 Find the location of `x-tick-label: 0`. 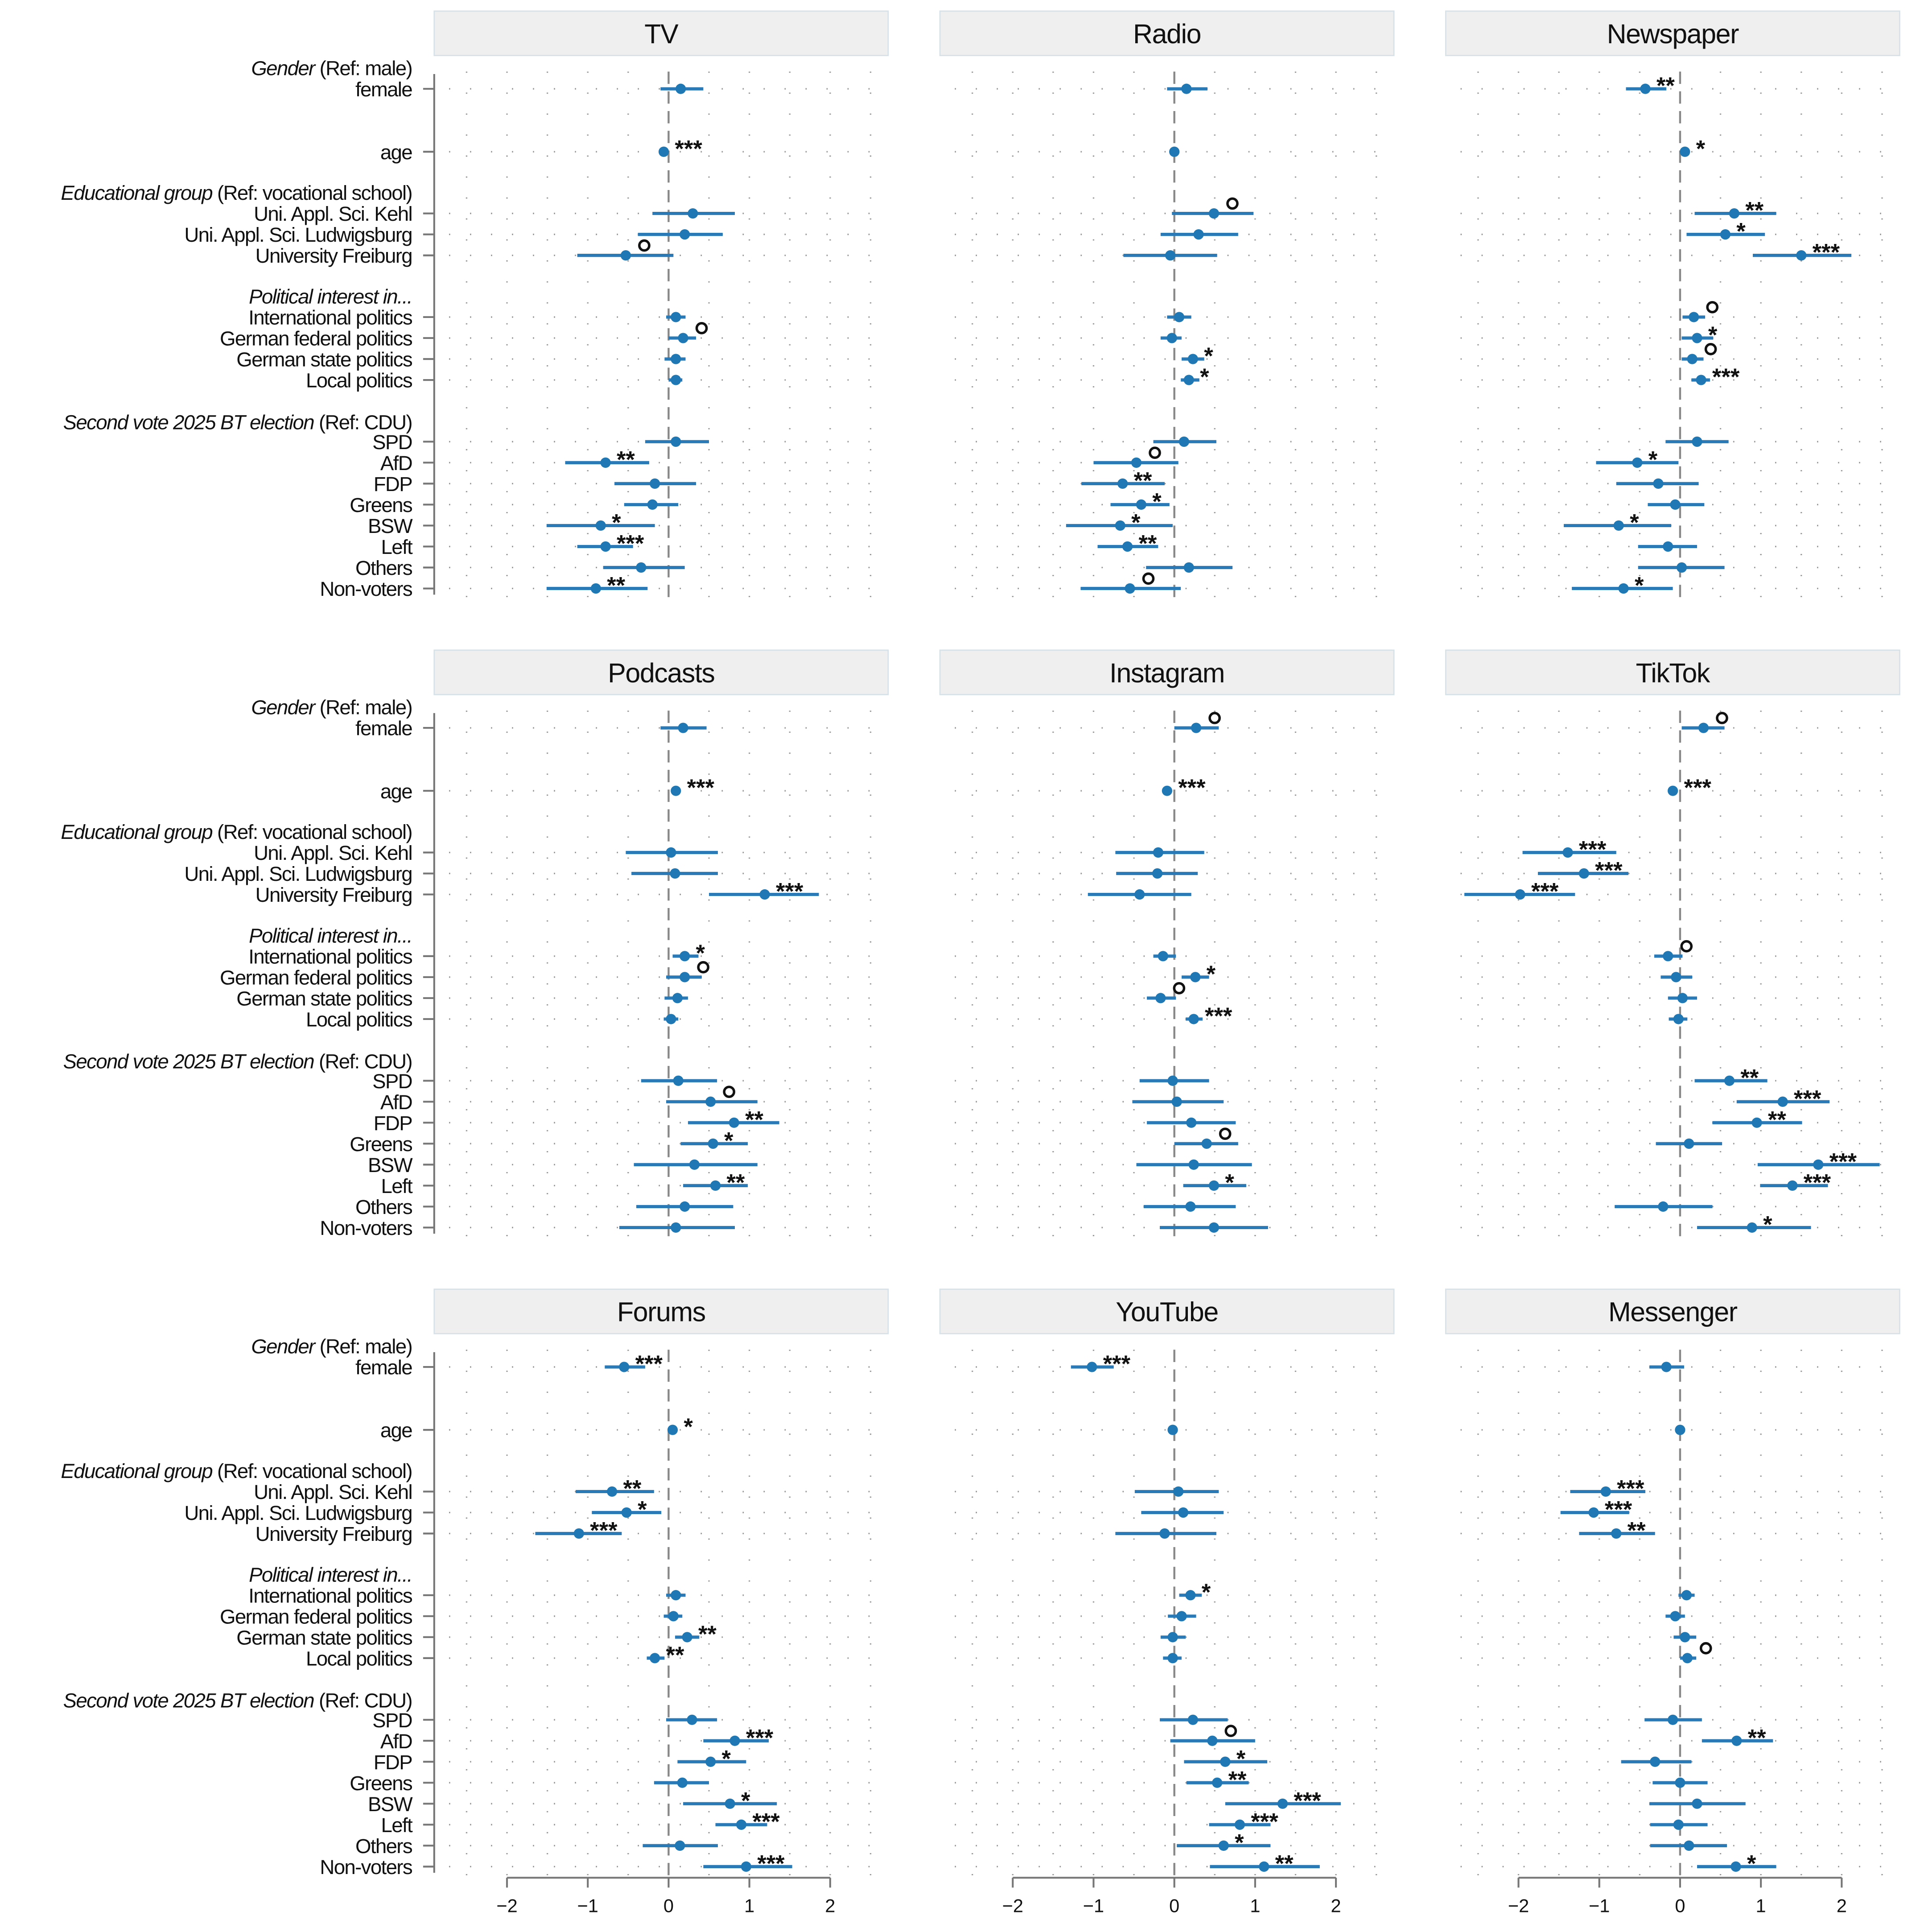

x-tick-label: 0 is located at coordinates (1680, 1906).